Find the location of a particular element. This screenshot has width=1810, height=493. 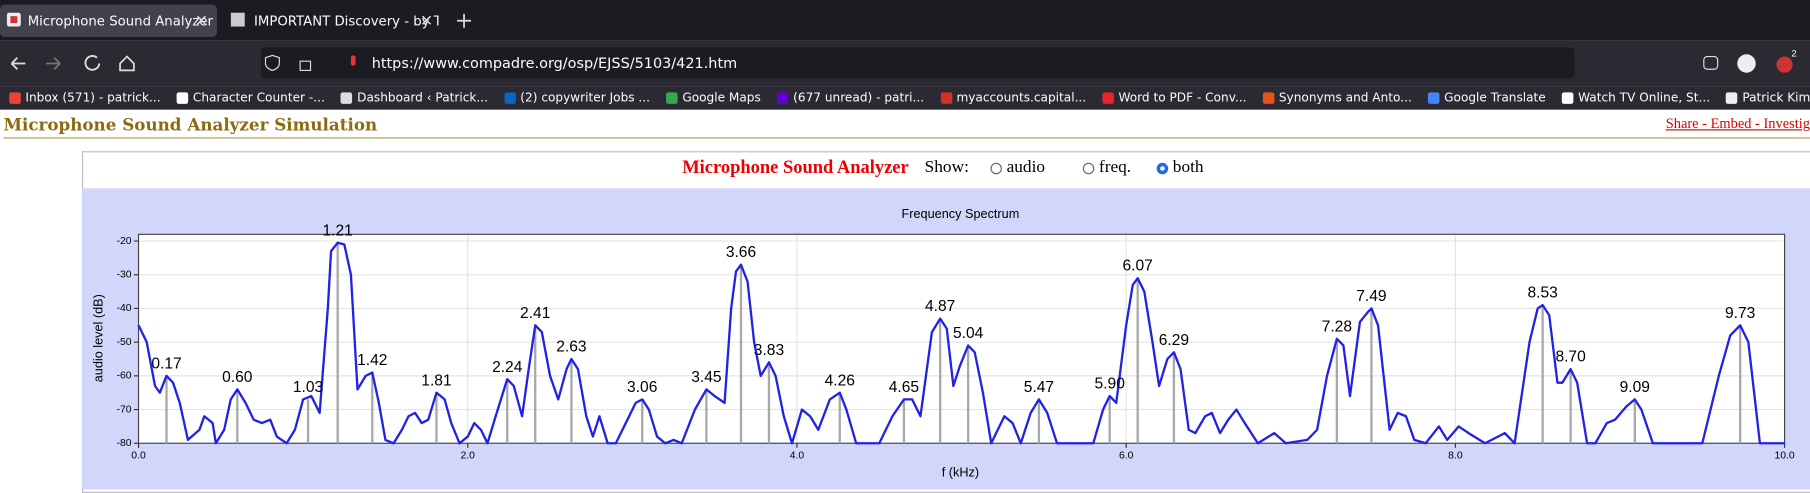

x-tick-label: 0.0 is located at coordinates (138, 456).